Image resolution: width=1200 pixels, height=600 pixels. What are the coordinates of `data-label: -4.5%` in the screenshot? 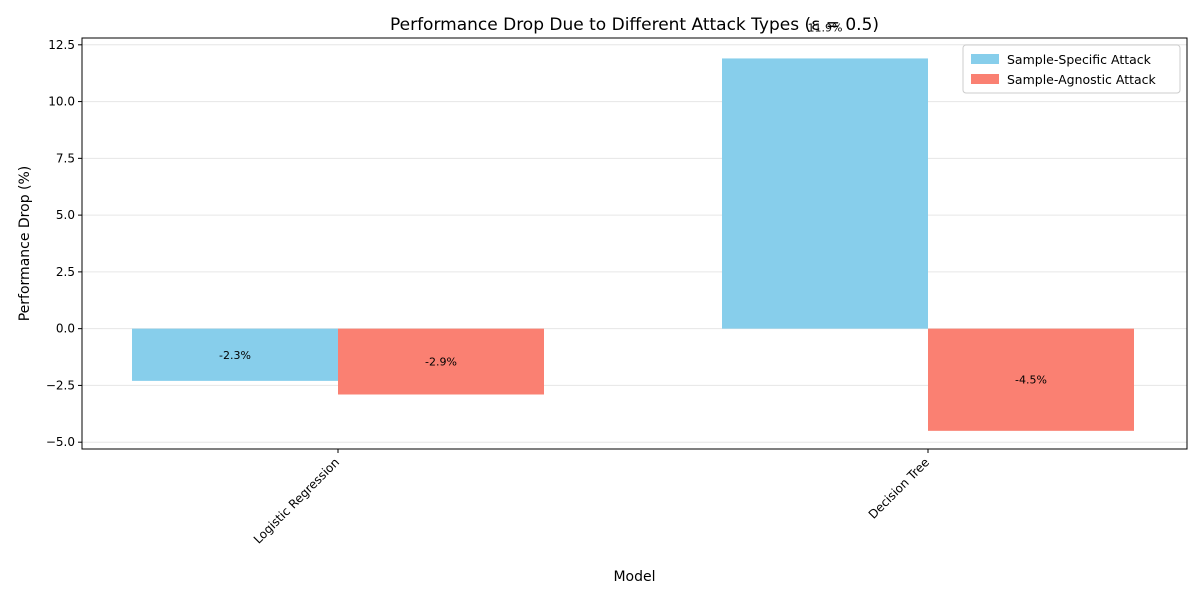 It's located at (1031, 380).